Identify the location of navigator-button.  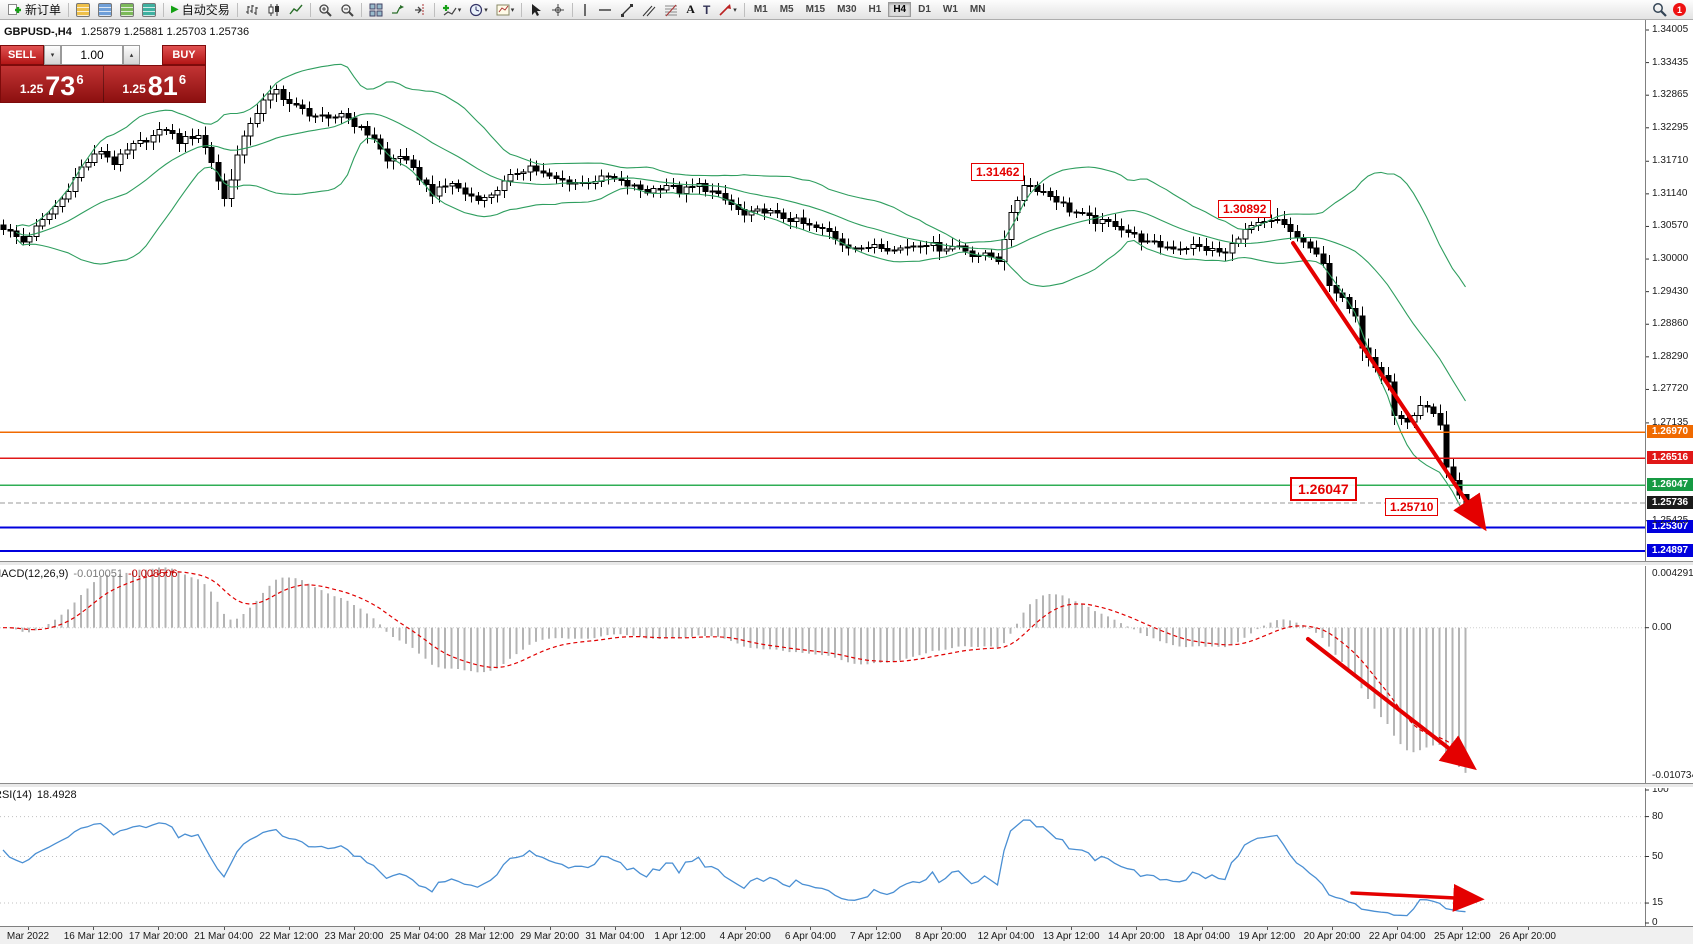
(127, 10).